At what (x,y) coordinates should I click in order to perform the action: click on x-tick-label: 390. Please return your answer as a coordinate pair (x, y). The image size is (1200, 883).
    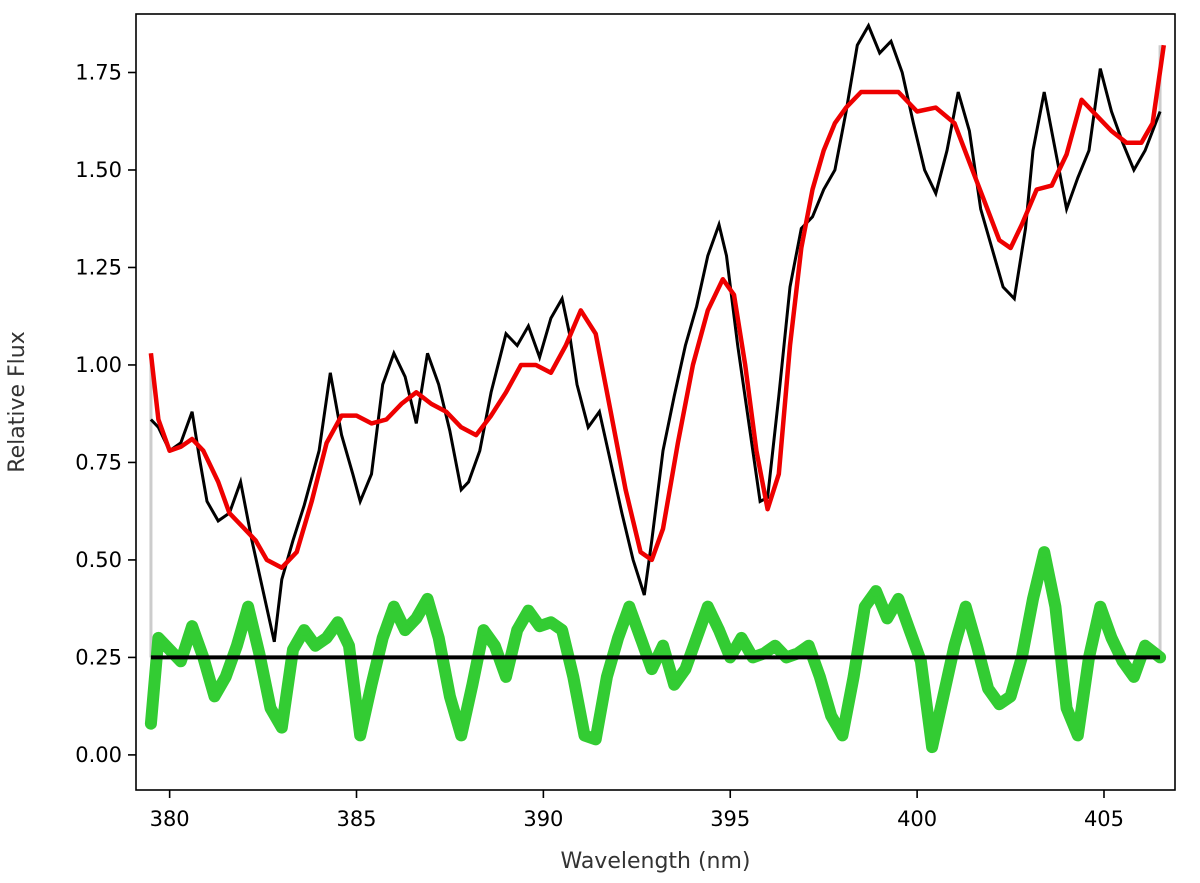
    Looking at the image, I should click on (543, 819).